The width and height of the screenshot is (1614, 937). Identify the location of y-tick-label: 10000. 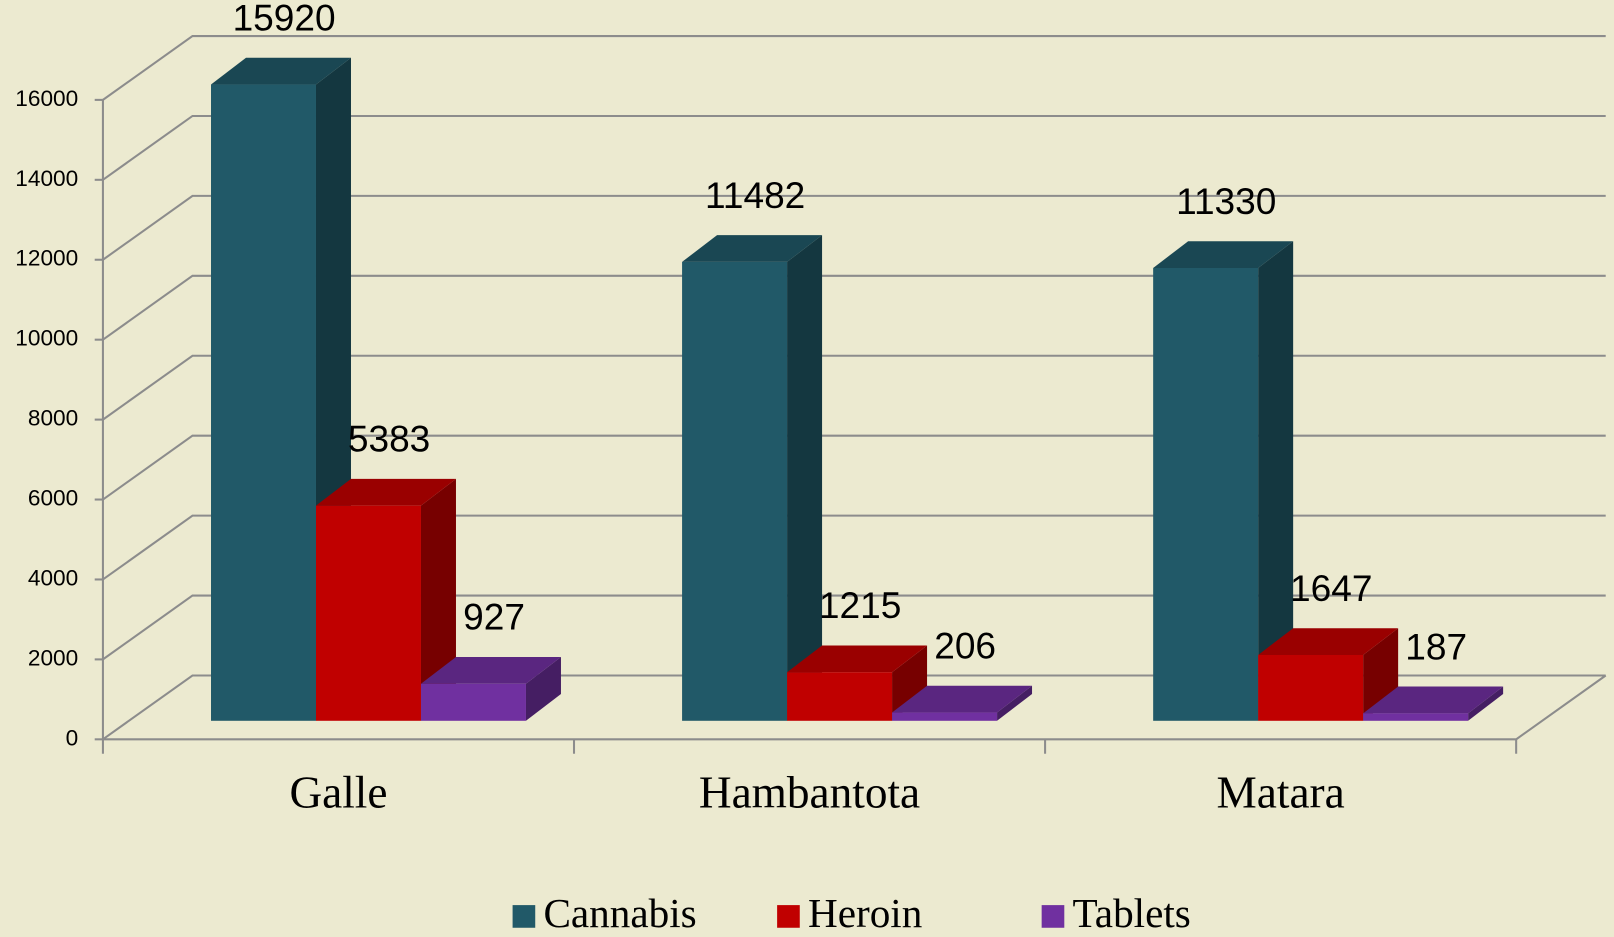
(46, 338).